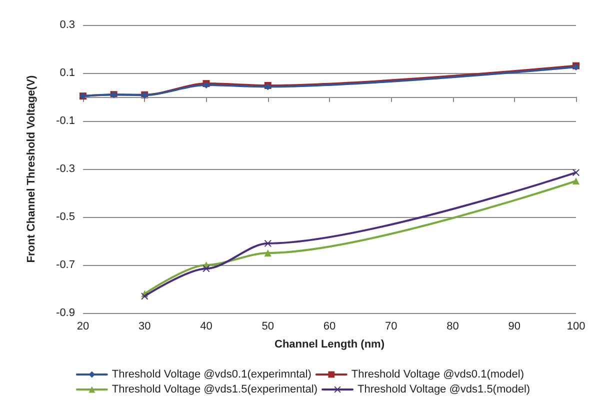  Describe the element at coordinates (65, 169) in the screenshot. I see `y-tick-label: -0.3` at that location.